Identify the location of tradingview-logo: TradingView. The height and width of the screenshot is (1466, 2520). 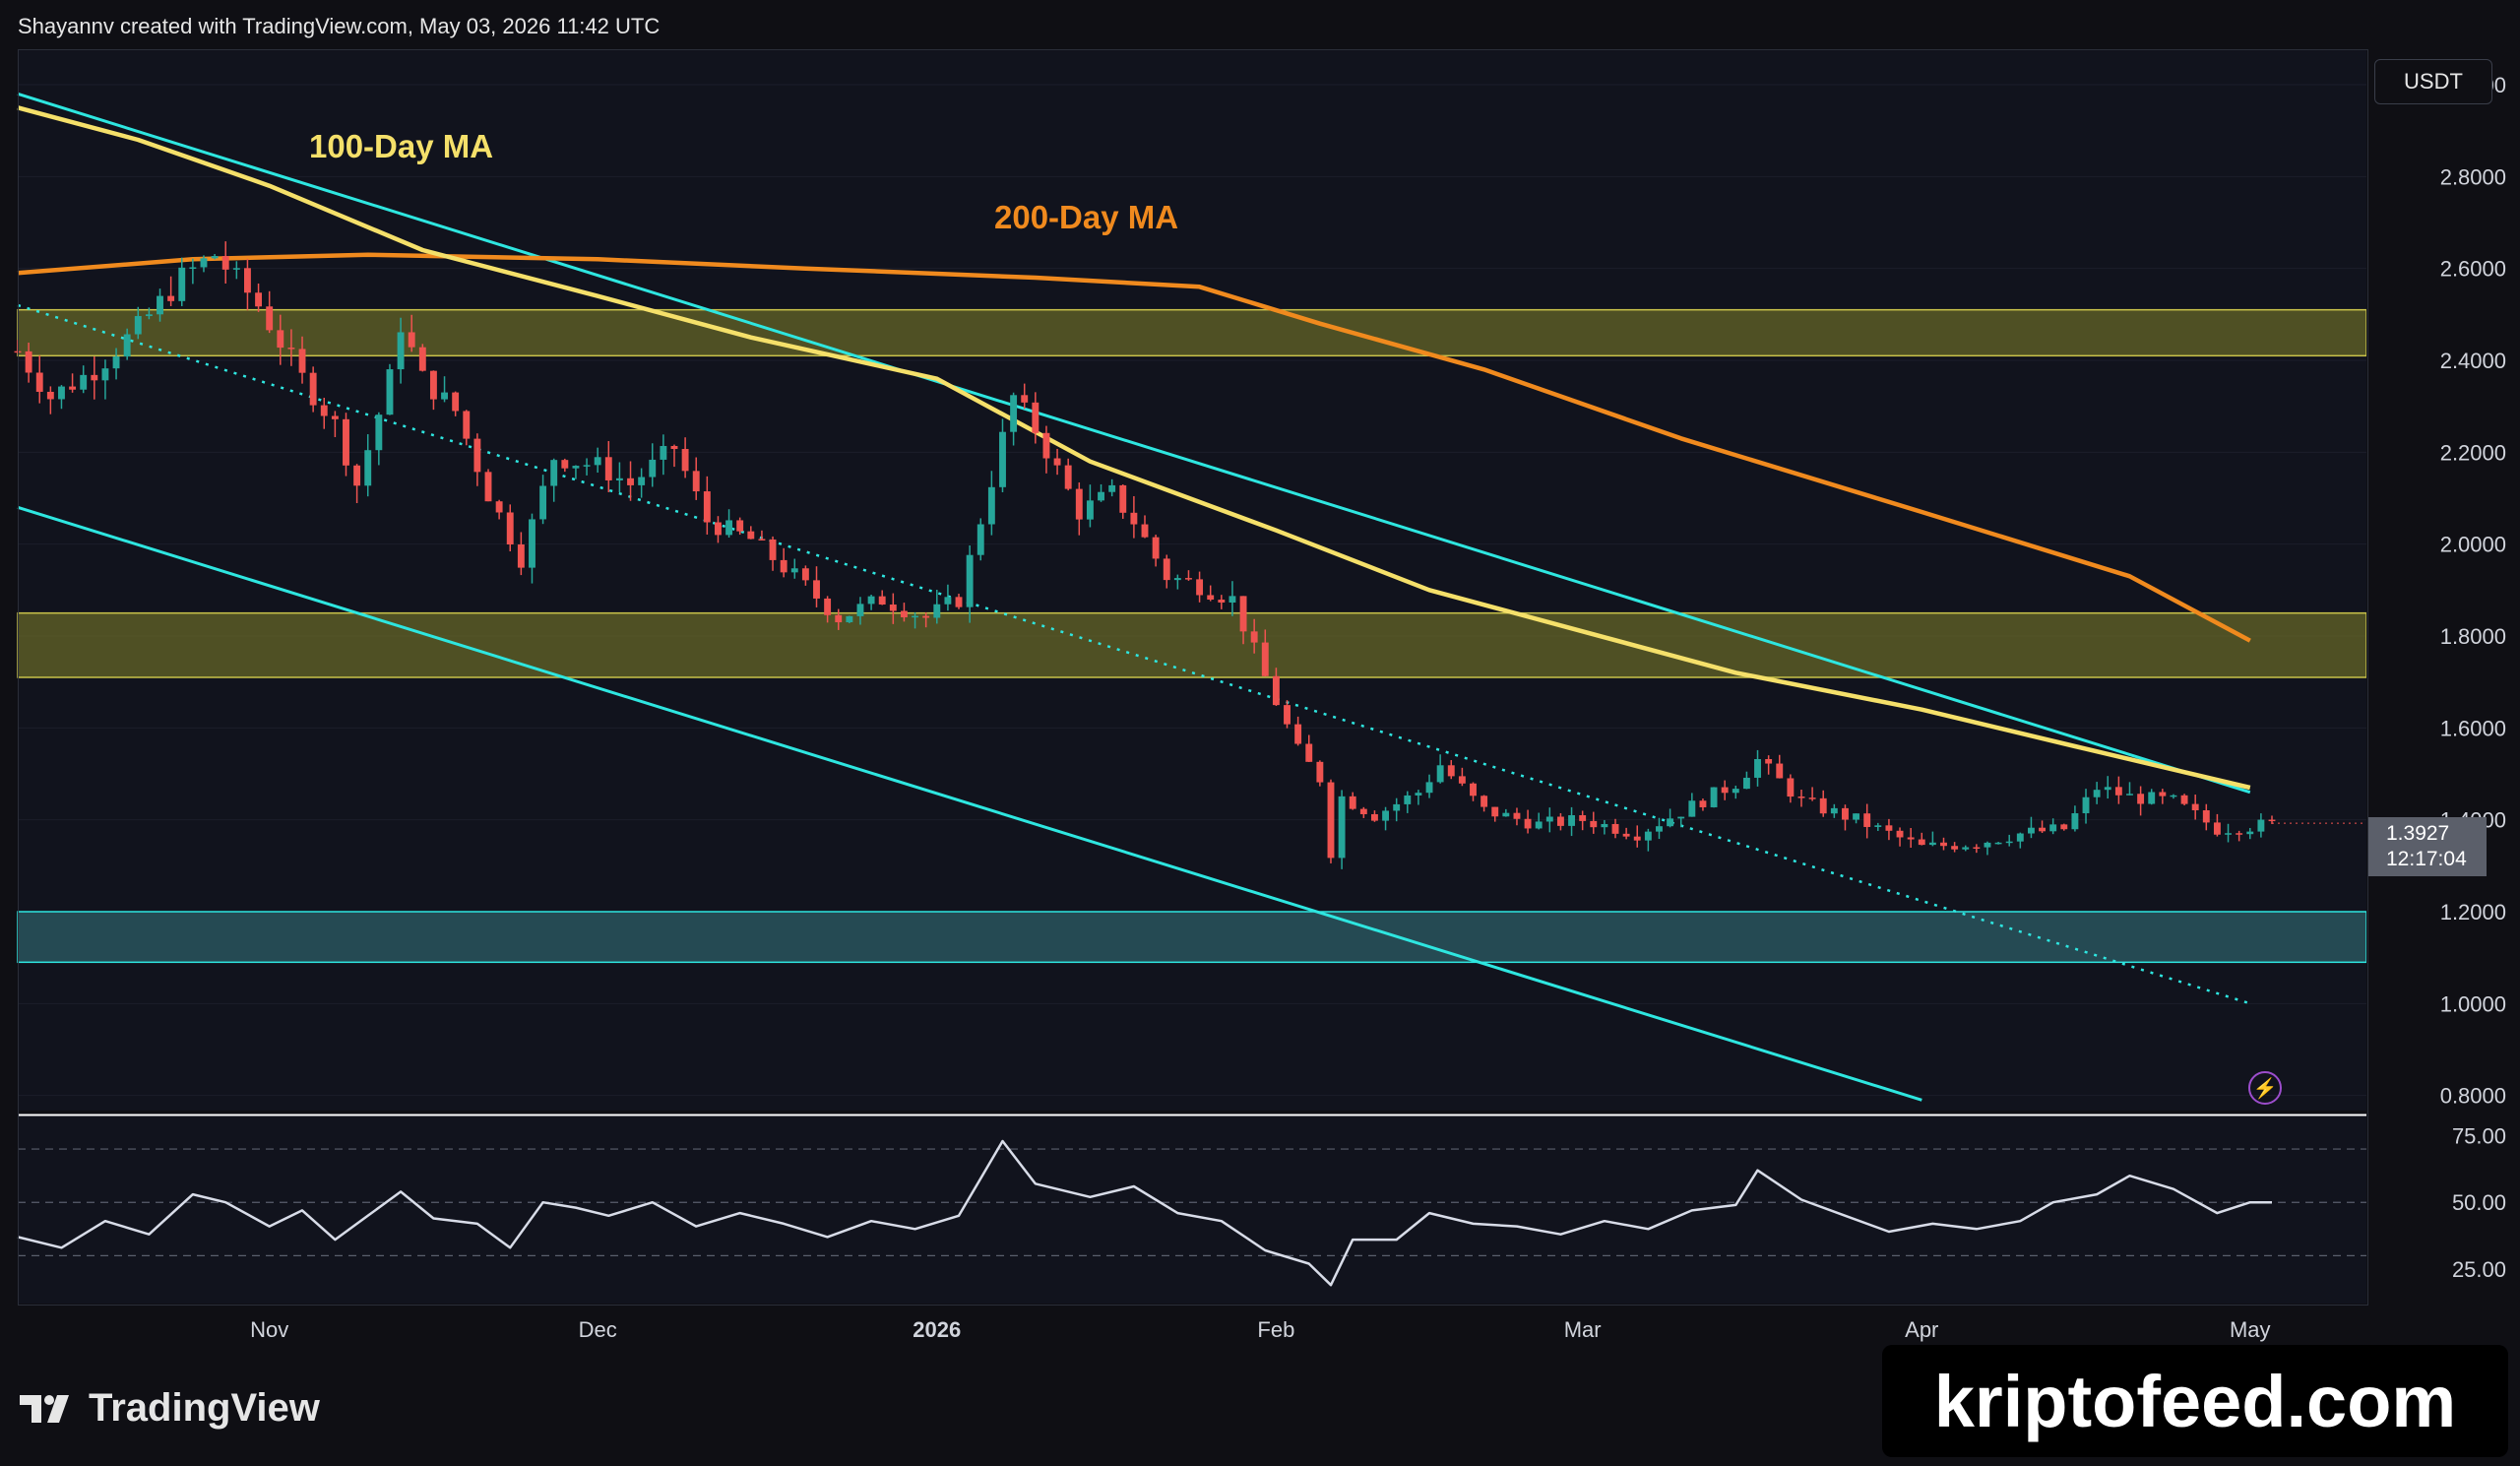
(170, 1409).